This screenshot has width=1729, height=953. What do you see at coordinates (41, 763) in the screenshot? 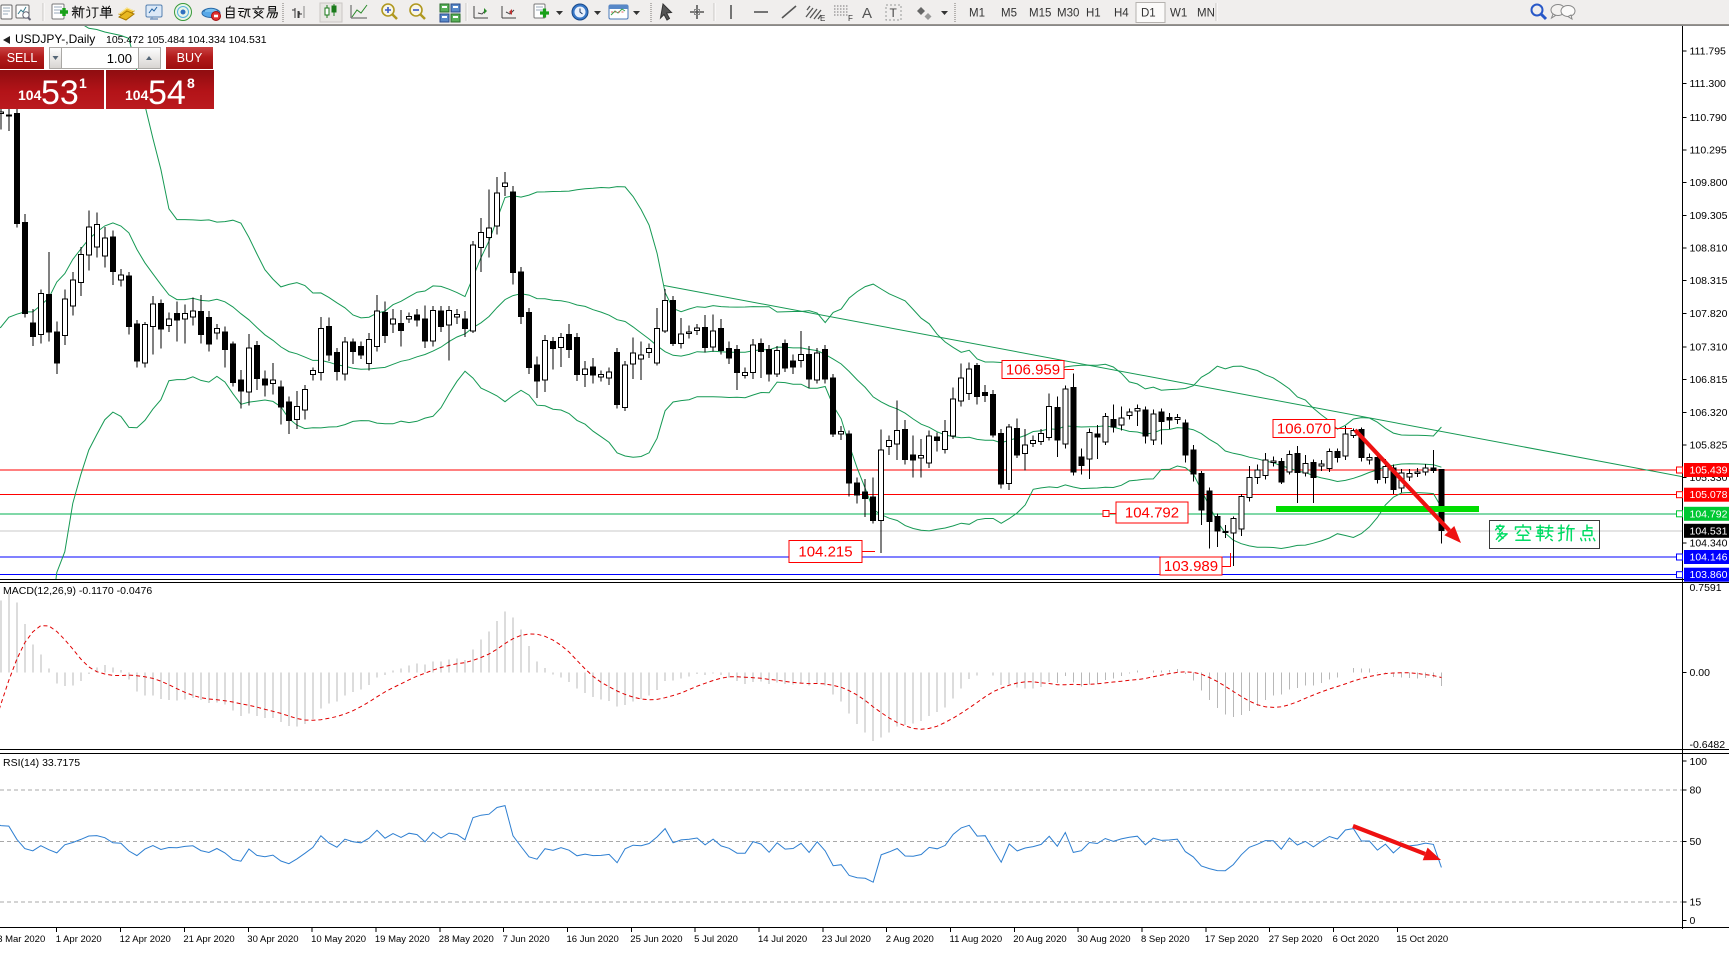
I see `svg-text: RSI(14) 33.7175` at bounding box center [41, 763].